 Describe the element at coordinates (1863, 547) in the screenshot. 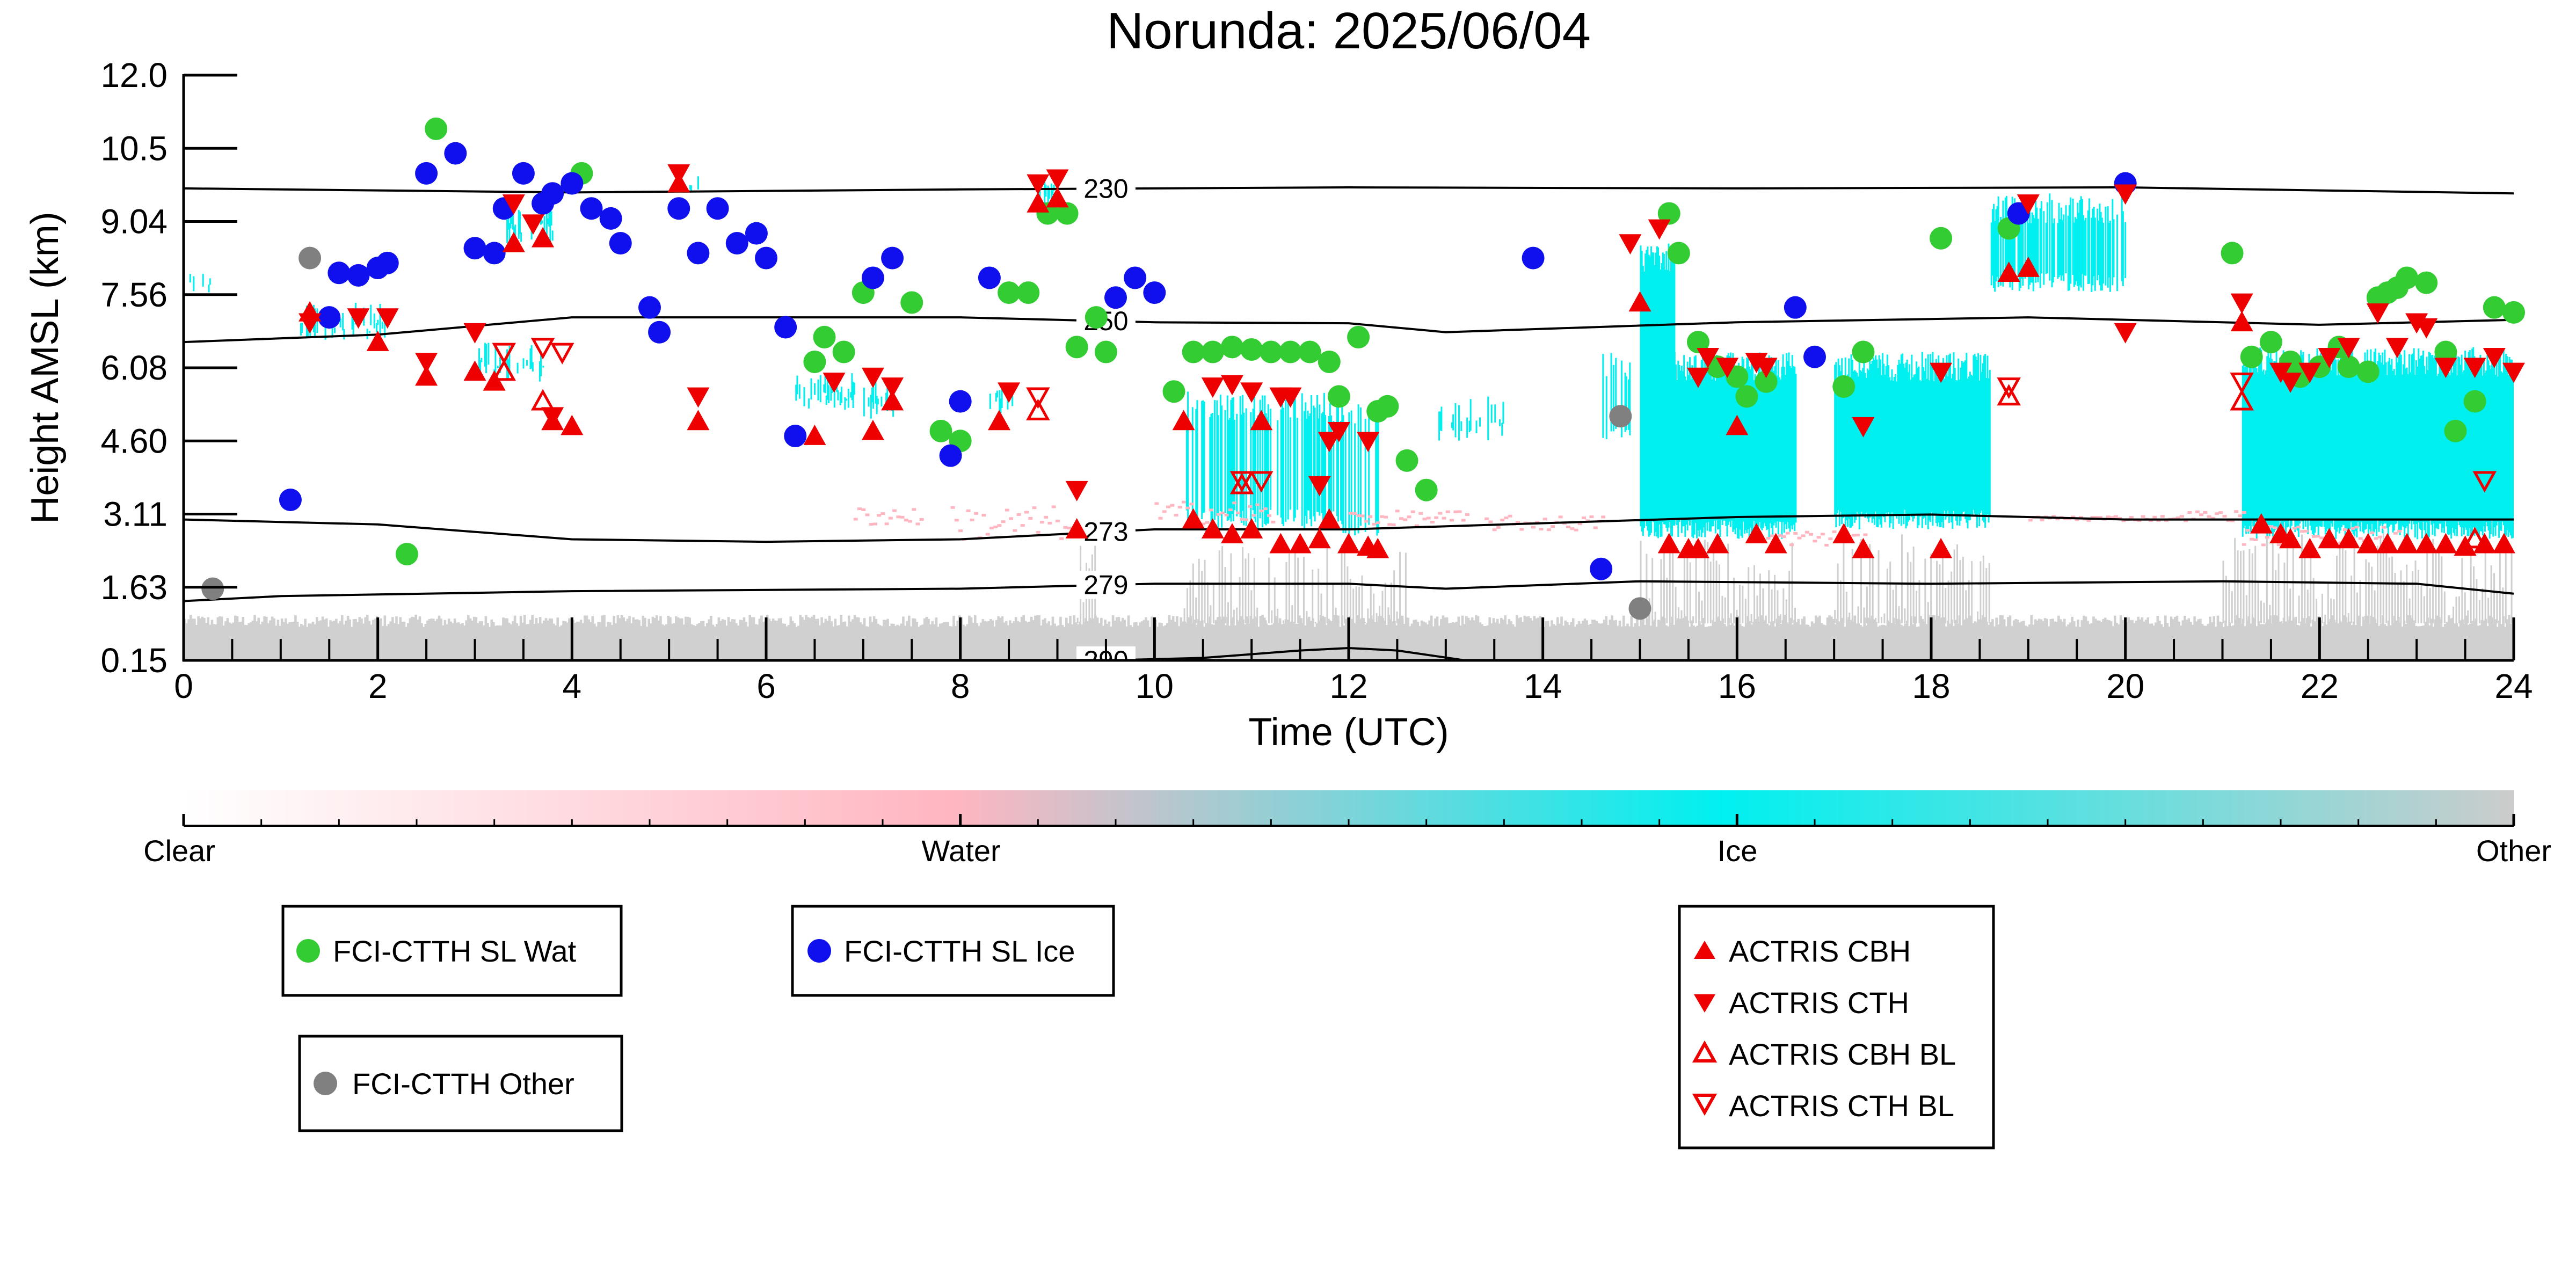

I see `marker-actris-cbh` at that location.